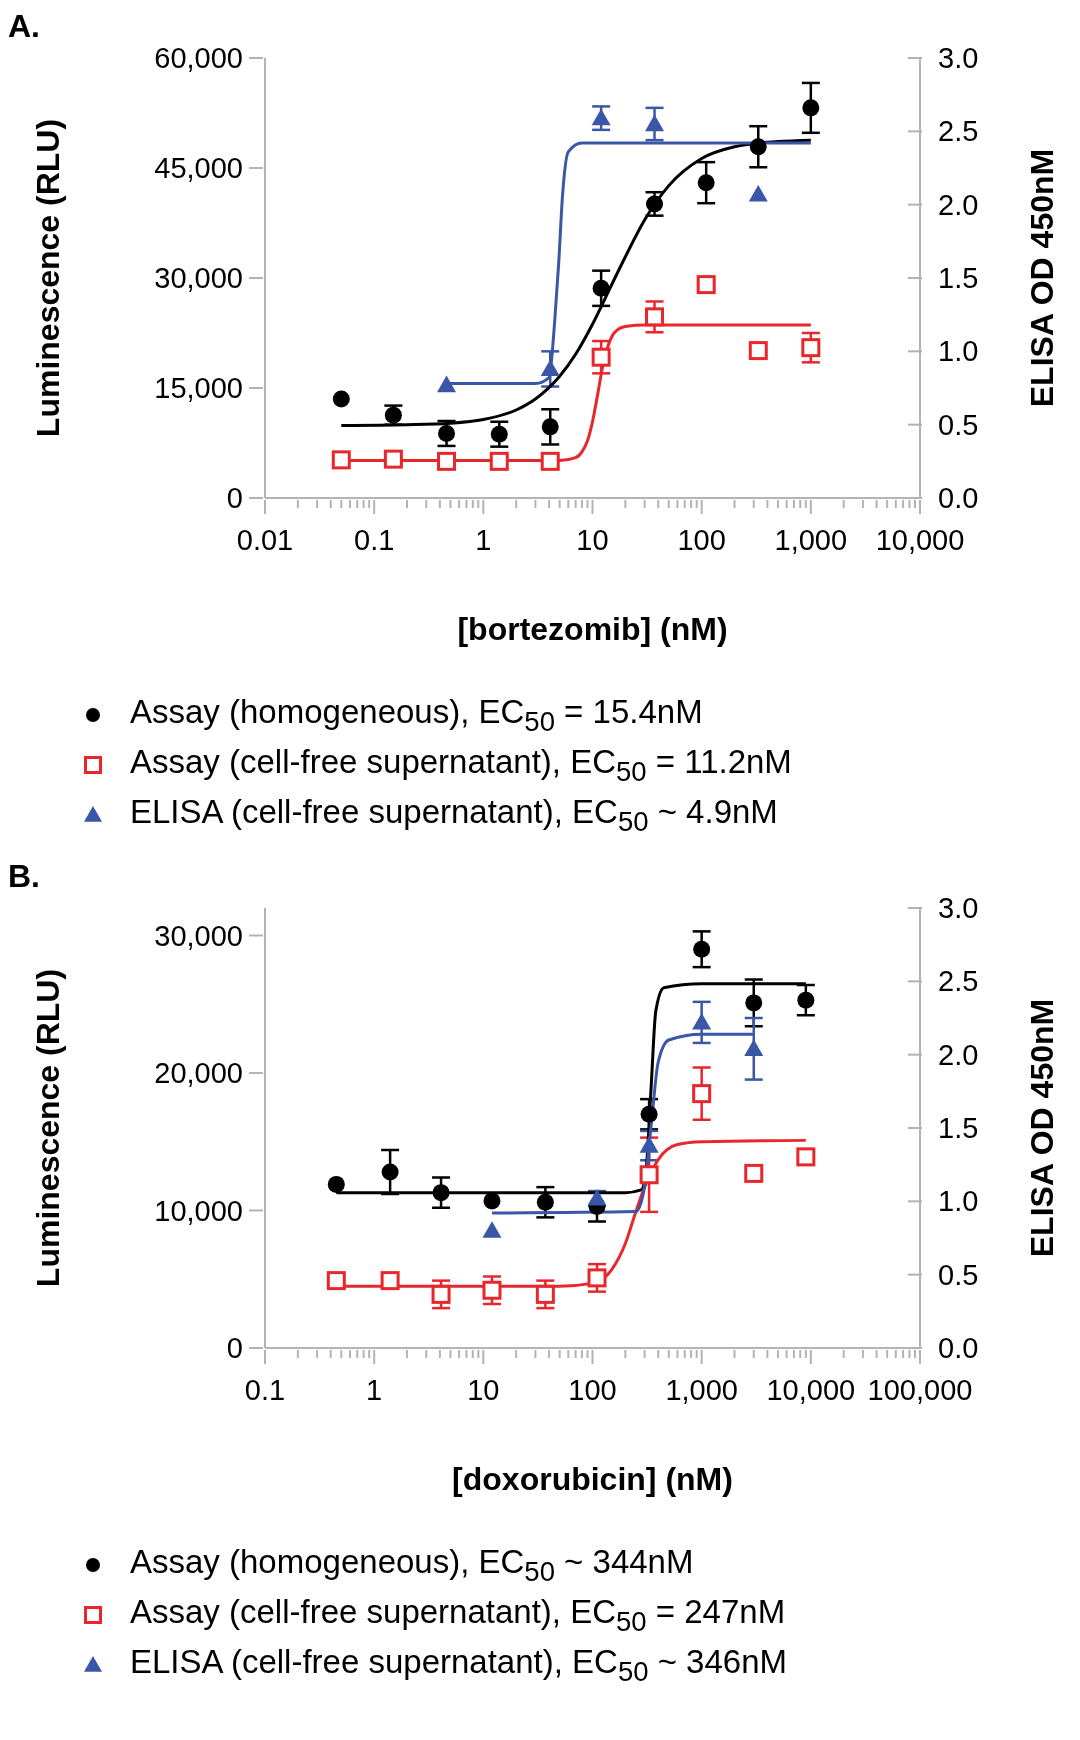 This screenshot has height=1740, width=1080. Describe the element at coordinates (454, 815) in the screenshot. I see `legend-label: ELISA (cell-free supernatant), EC$_{50}$ ~ 4.9nM` at that location.